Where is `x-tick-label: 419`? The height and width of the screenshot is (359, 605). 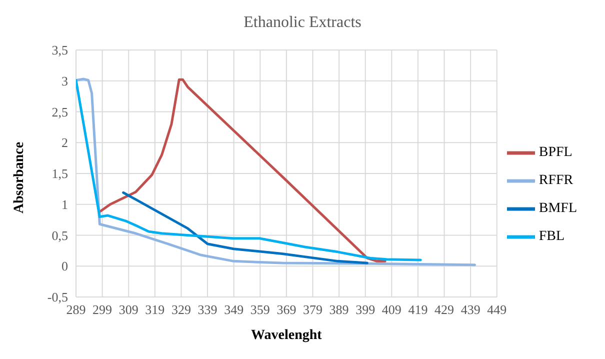 x-tick-label: 419 is located at coordinates (418, 310).